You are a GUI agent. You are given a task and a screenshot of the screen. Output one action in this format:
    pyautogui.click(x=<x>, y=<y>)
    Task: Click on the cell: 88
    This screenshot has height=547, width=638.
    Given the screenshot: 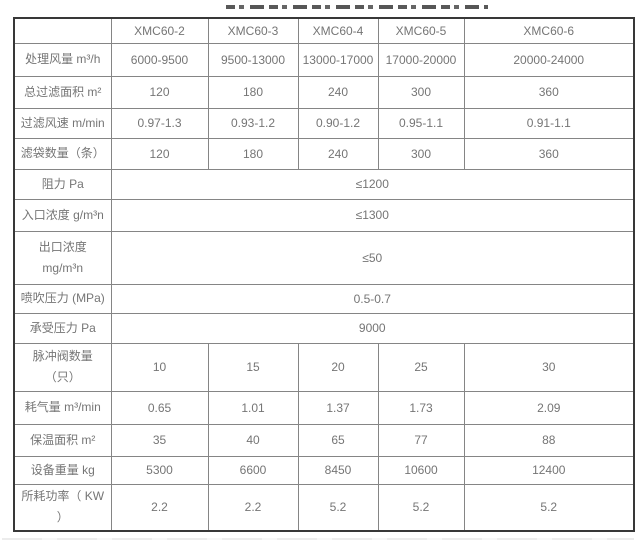 What is the action you would take?
    pyautogui.click(x=549, y=440)
    